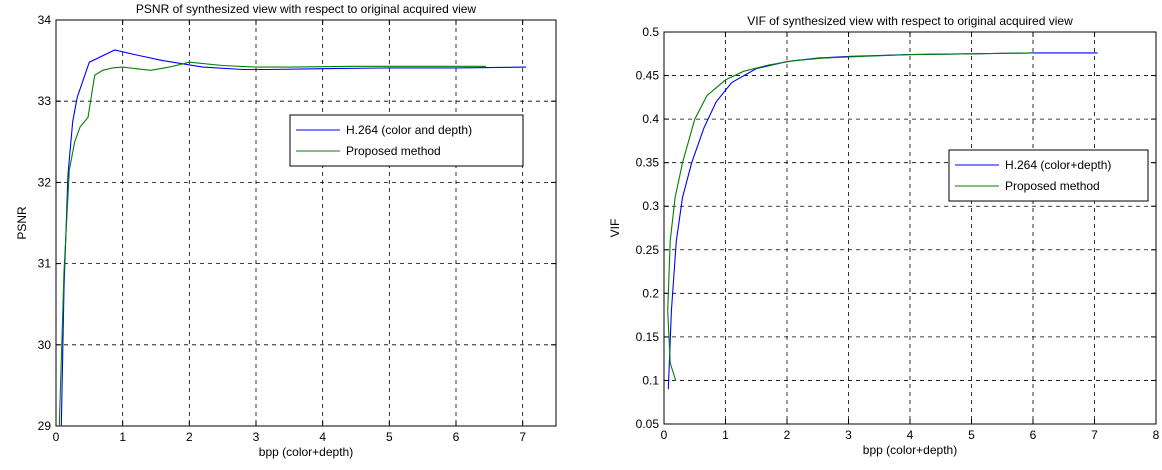 This screenshot has height=470, width=1162. Describe the element at coordinates (648, 337) in the screenshot. I see `y-tick-label: 0.15` at that location.